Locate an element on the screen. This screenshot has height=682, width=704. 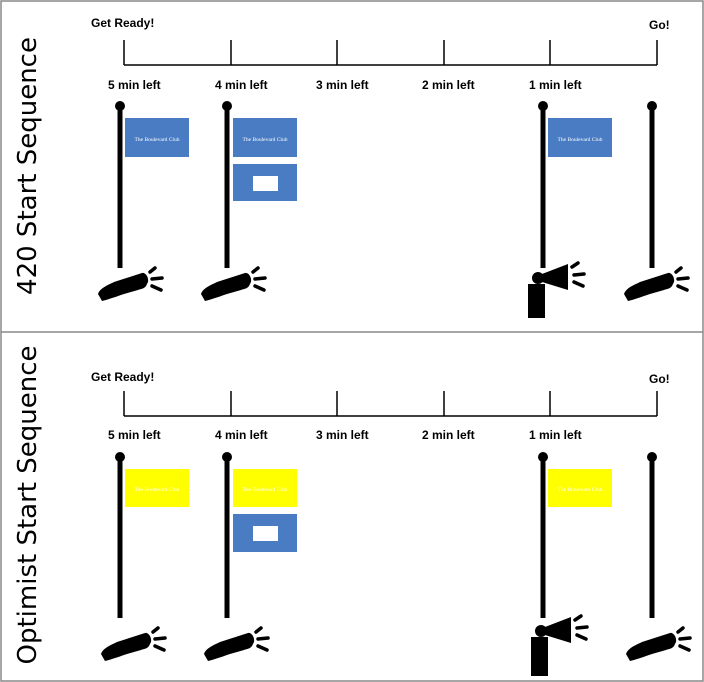
section-title: 420 Start Sequence is located at coordinates (28, 166).